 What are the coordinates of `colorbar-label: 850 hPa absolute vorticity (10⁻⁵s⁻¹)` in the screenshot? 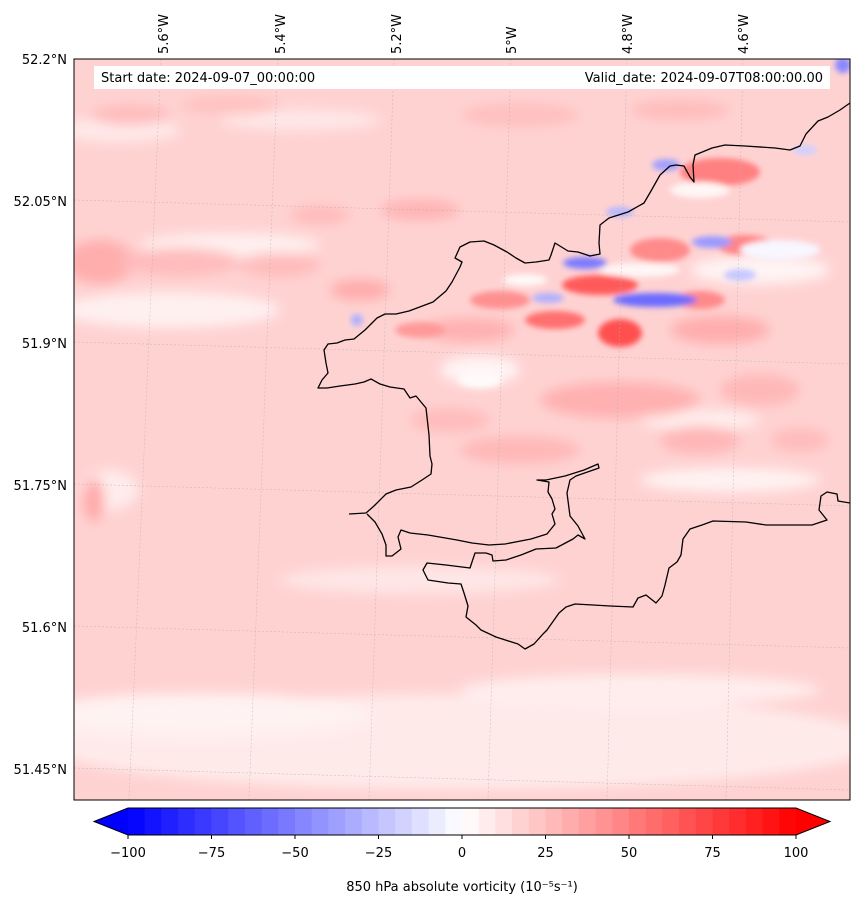 It's located at (462, 887).